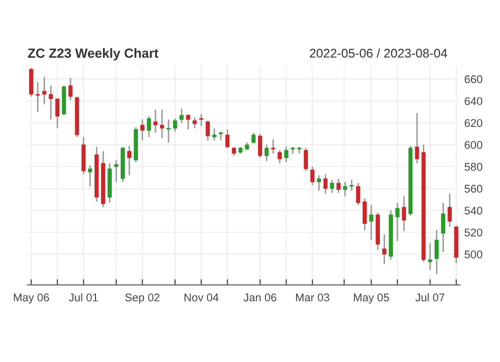 Image resolution: width=500 pixels, height=362 pixels. Describe the element at coordinates (473, 144) in the screenshot. I see `y-tick-label: 600` at that location.